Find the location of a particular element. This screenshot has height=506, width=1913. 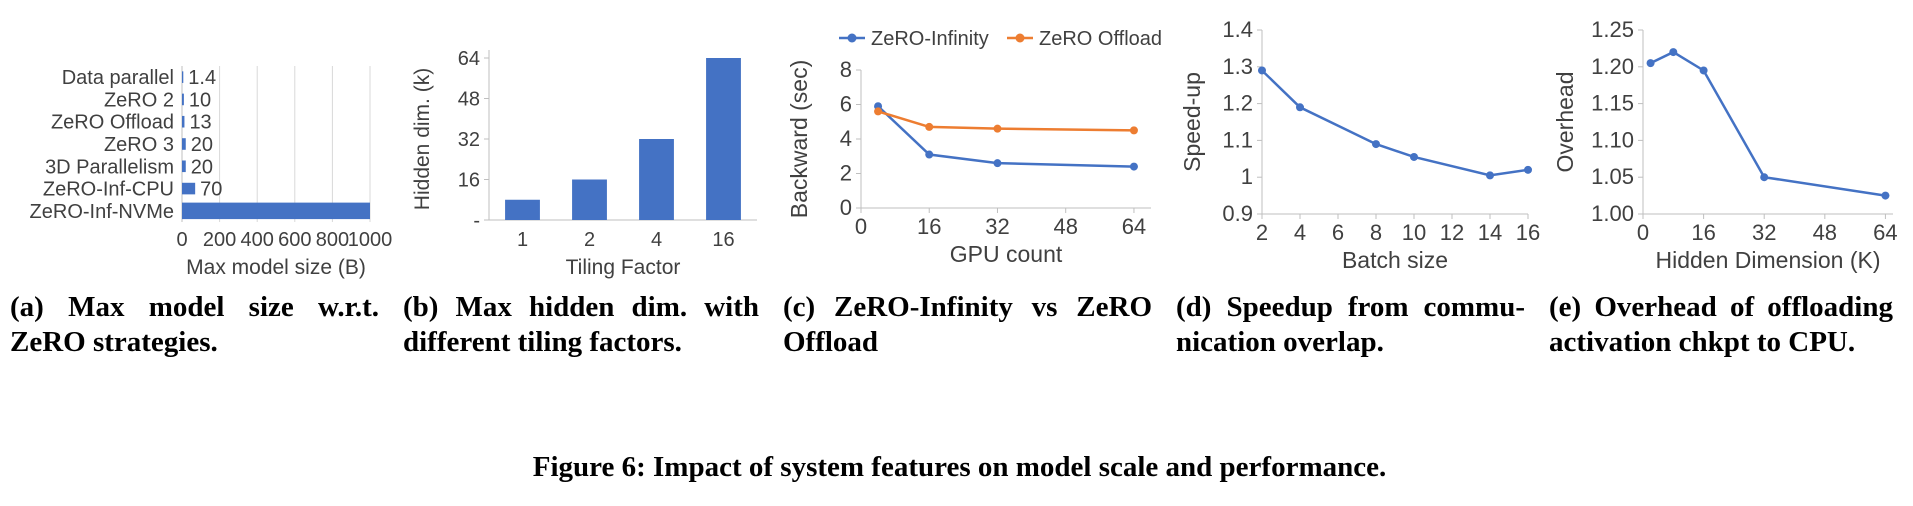

svg-text: 1000 is located at coordinates (370, 240).